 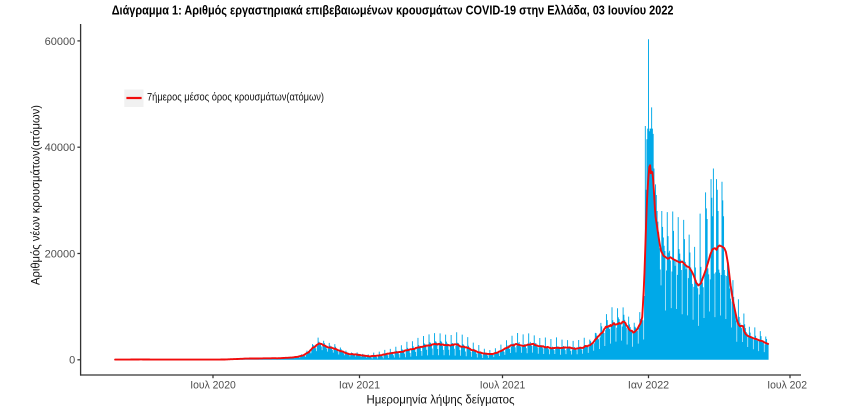 What do you see at coordinates (503, 386) in the screenshot?
I see `svg-text: Ιουλ 2021` at bounding box center [503, 386].